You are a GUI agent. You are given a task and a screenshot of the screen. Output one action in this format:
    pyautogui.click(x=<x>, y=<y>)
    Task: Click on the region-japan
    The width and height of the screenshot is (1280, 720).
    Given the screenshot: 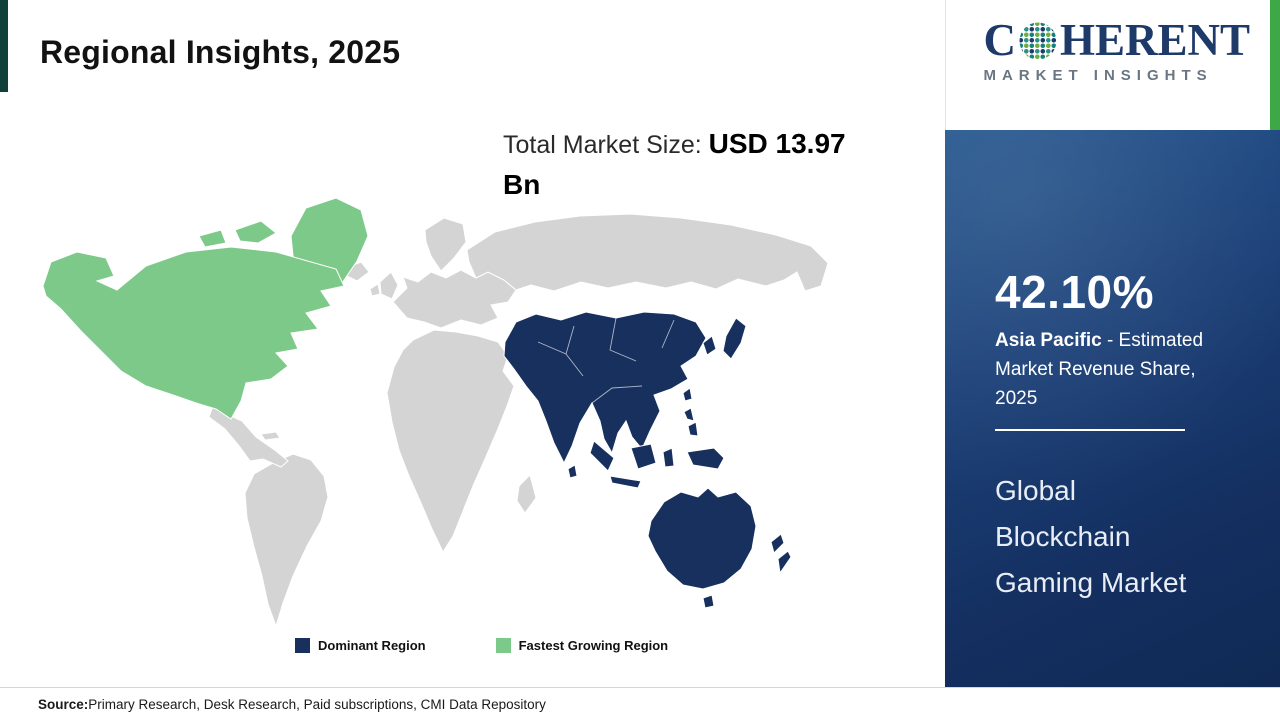 What is the action you would take?
    pyautogui.click(x=734, y=338)
    